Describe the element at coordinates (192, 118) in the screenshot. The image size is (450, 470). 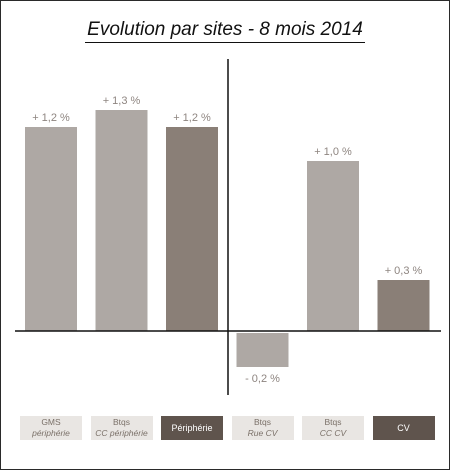
I see `value-label-2: + 1,2 %` at that location.